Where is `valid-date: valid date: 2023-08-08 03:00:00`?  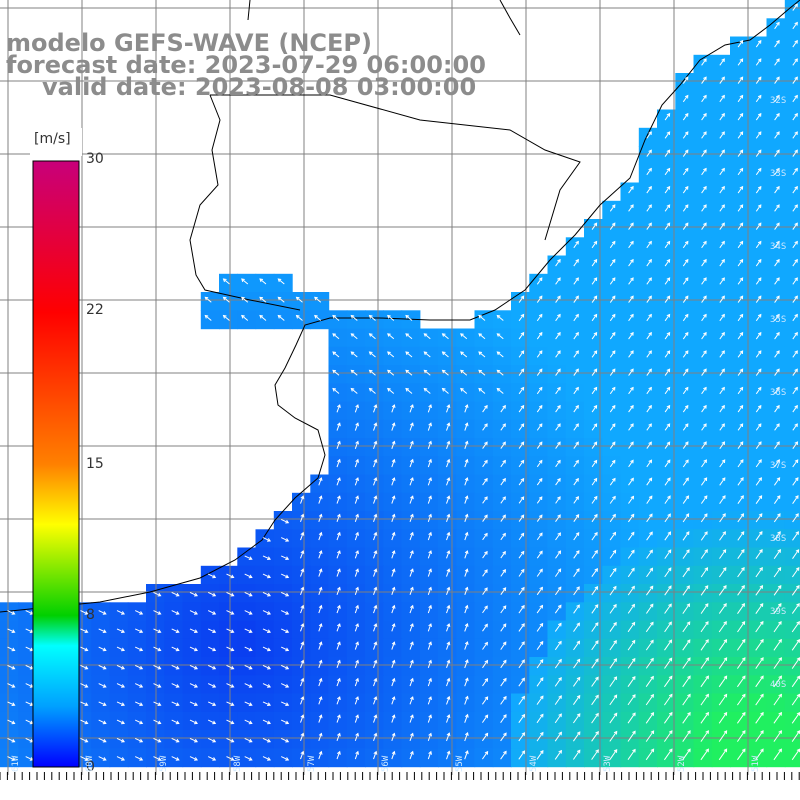
valid-date: valid date: 2023-08-08 03:00:00 is located at coordinates (259, 87).